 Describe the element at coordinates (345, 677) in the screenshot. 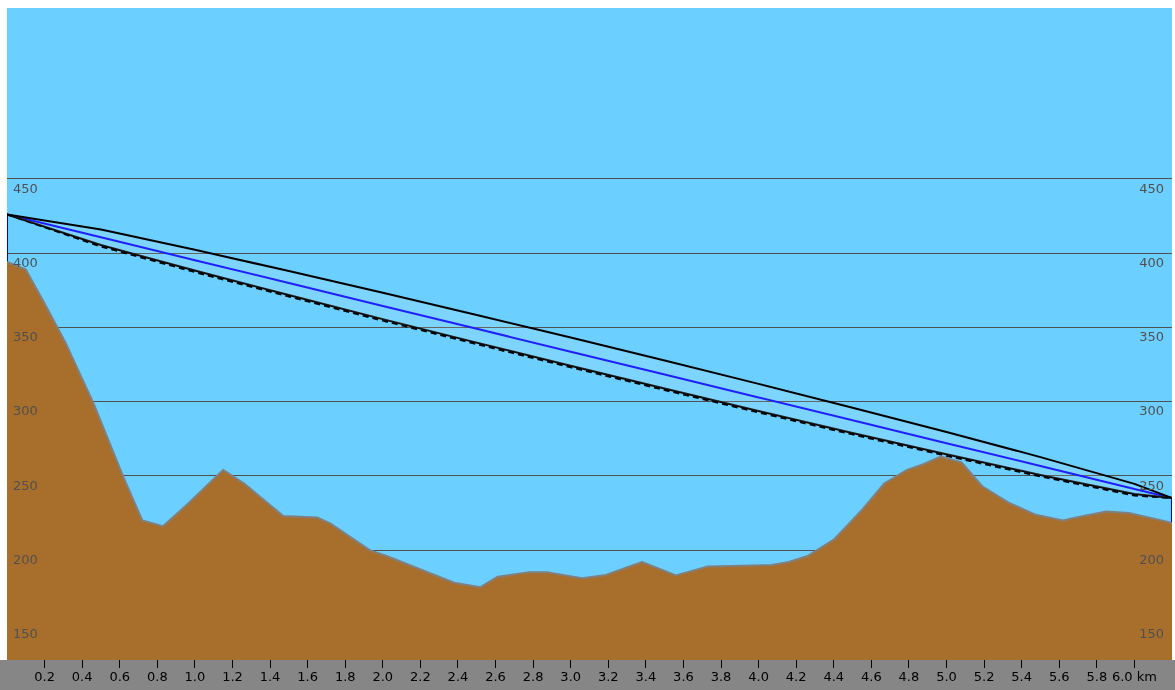

I see `x-tick-label: 1.8` at that location.